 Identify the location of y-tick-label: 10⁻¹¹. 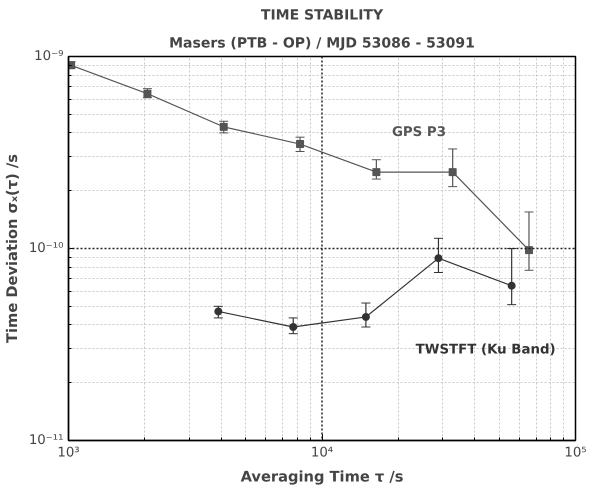
(46, 440).